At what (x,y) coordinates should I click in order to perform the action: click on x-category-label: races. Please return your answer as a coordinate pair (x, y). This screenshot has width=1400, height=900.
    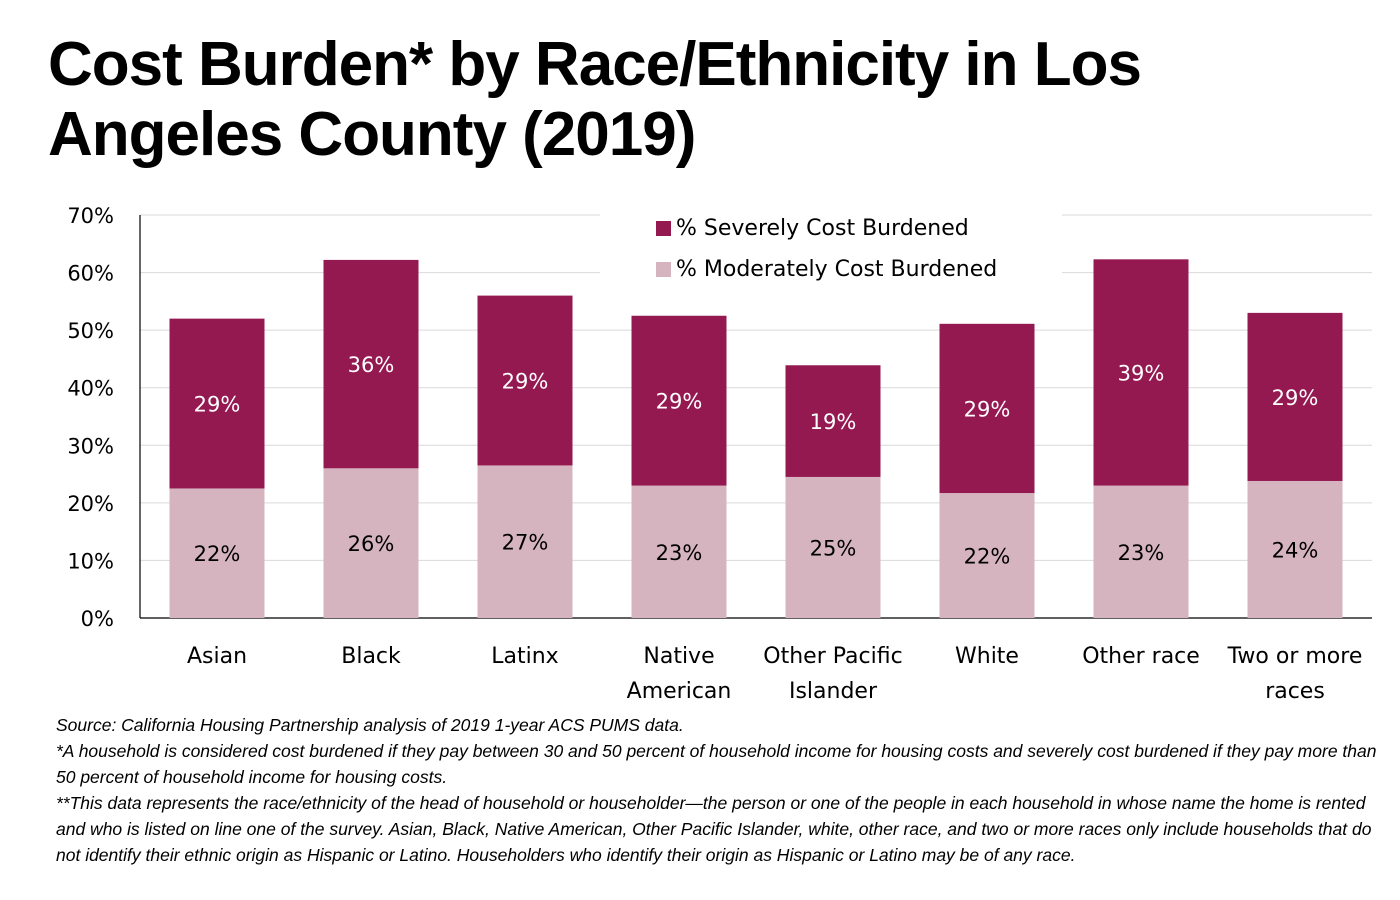
    Looking at the image, I should click on (1295, 691).